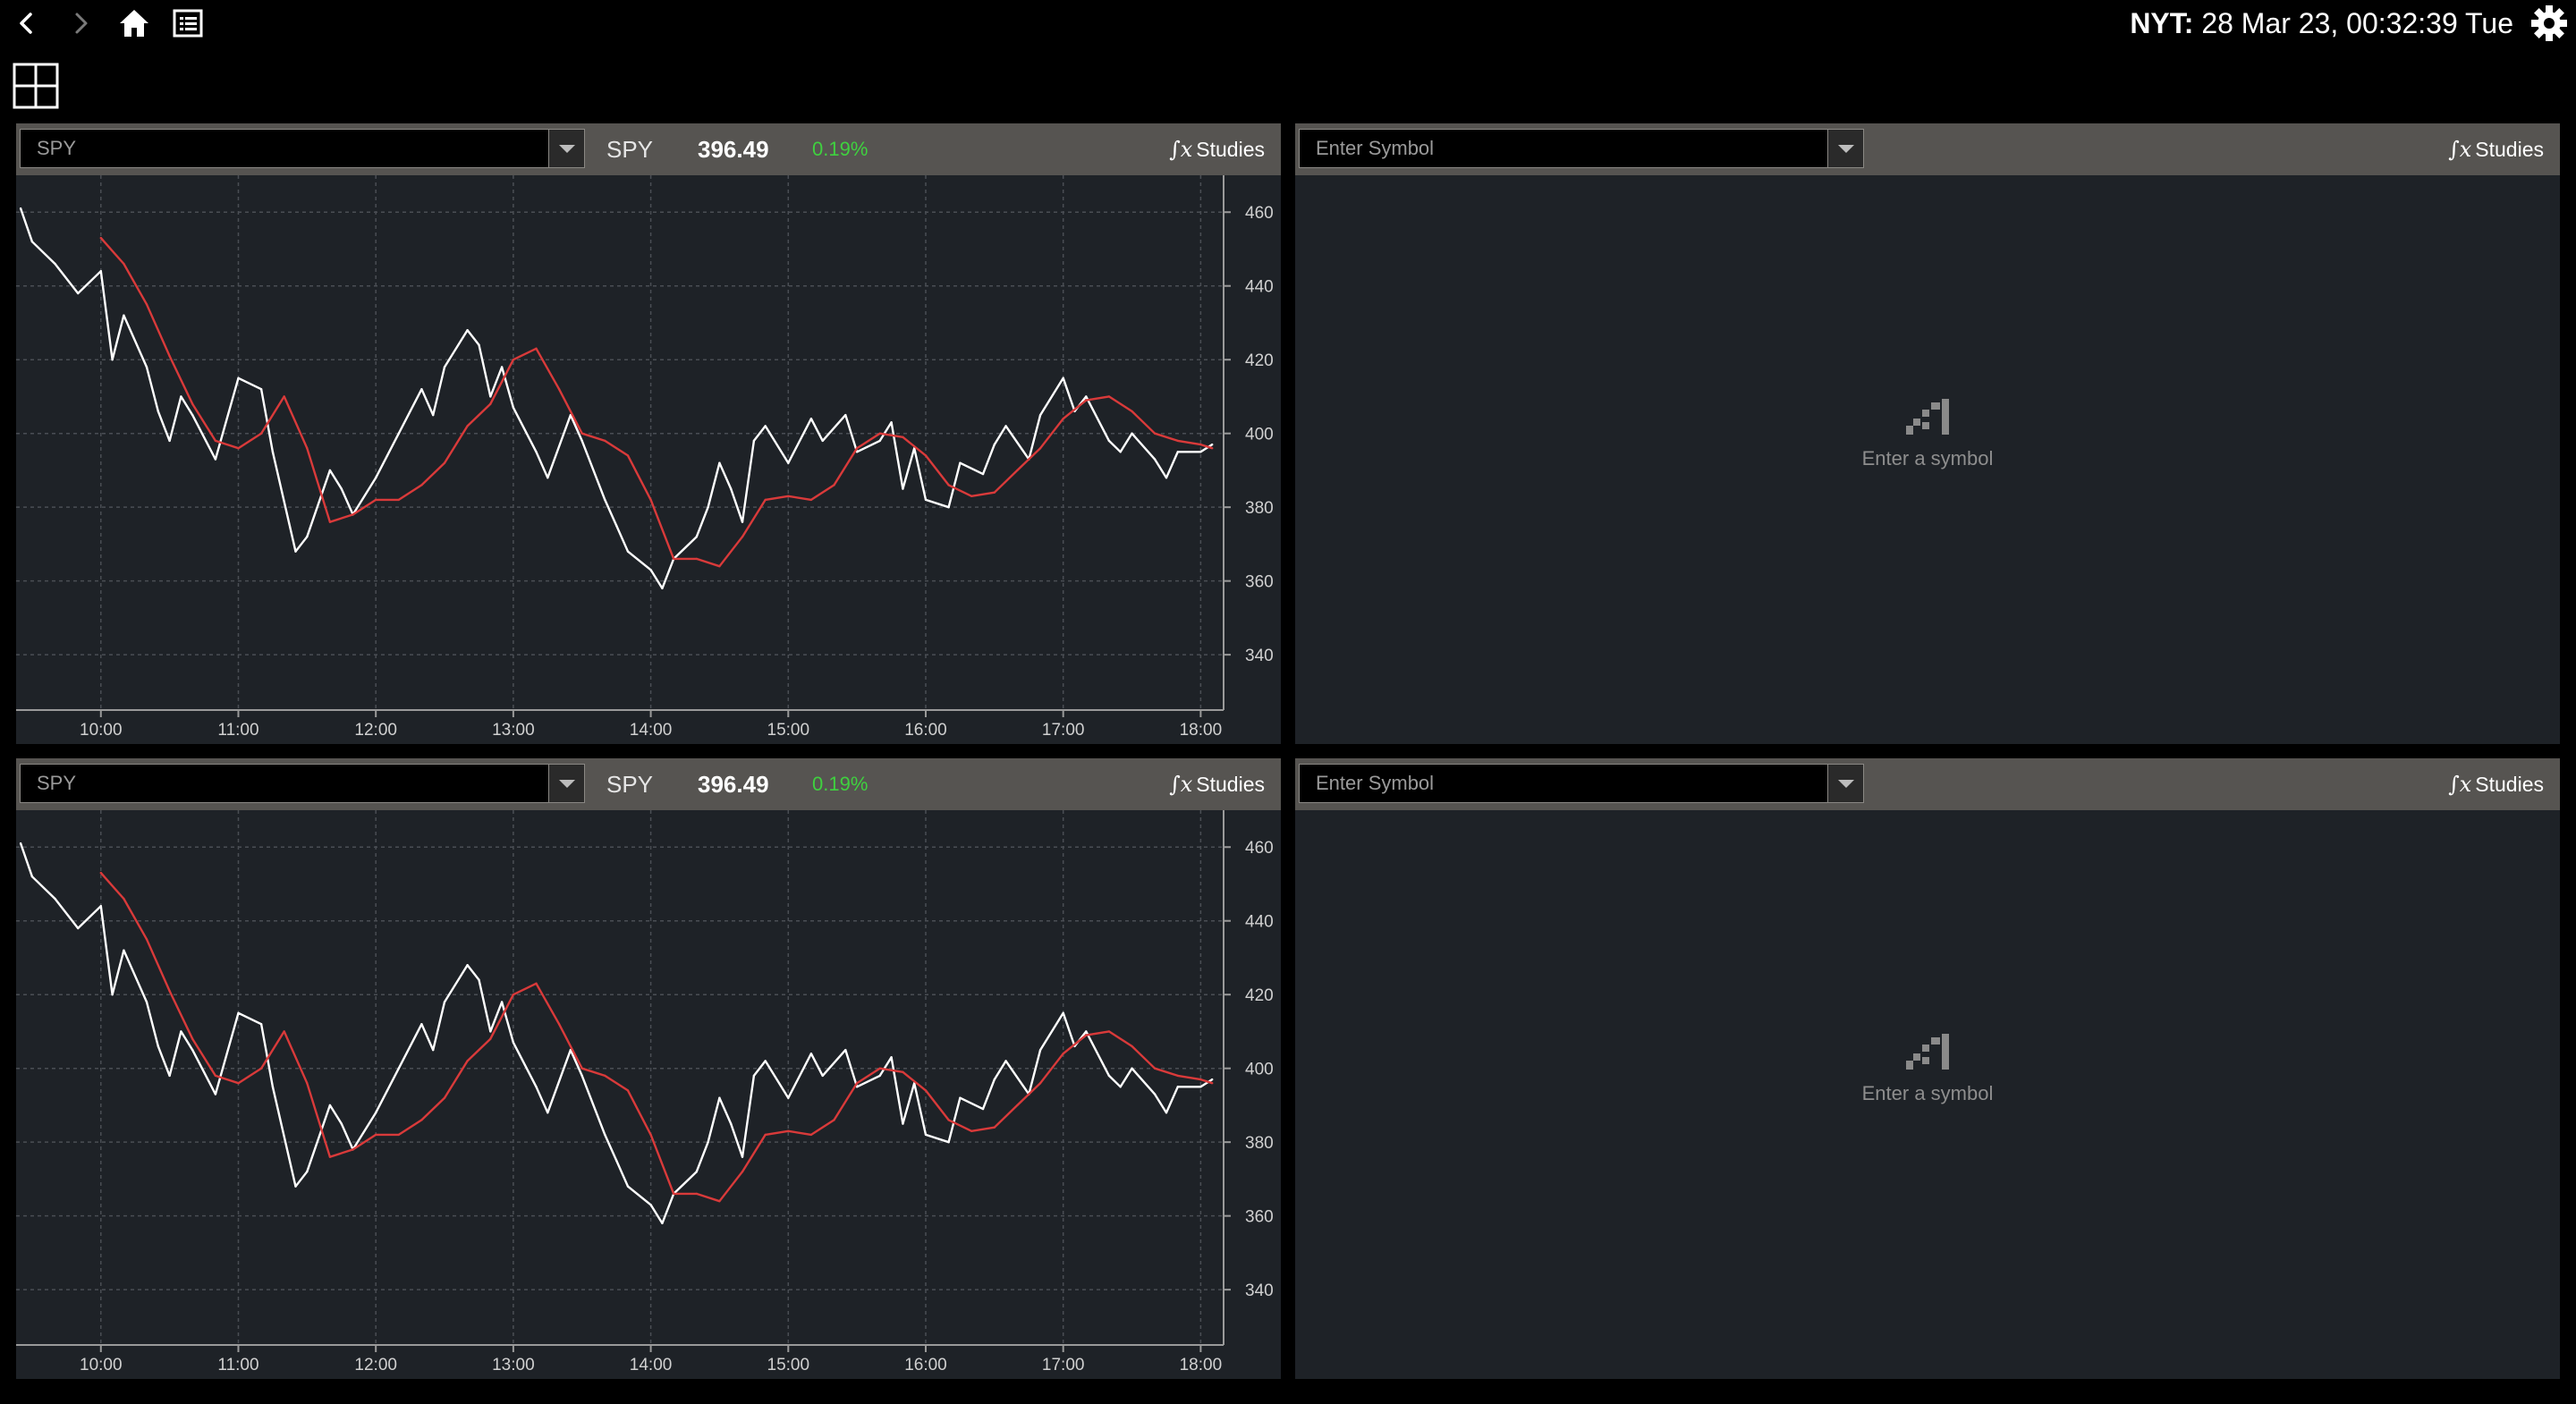  Describe the element at coordinates (2321, 23) in the screenshot. I see `clock: NYT: 28 Mar 23, 00:32:39 Tue` at that location.